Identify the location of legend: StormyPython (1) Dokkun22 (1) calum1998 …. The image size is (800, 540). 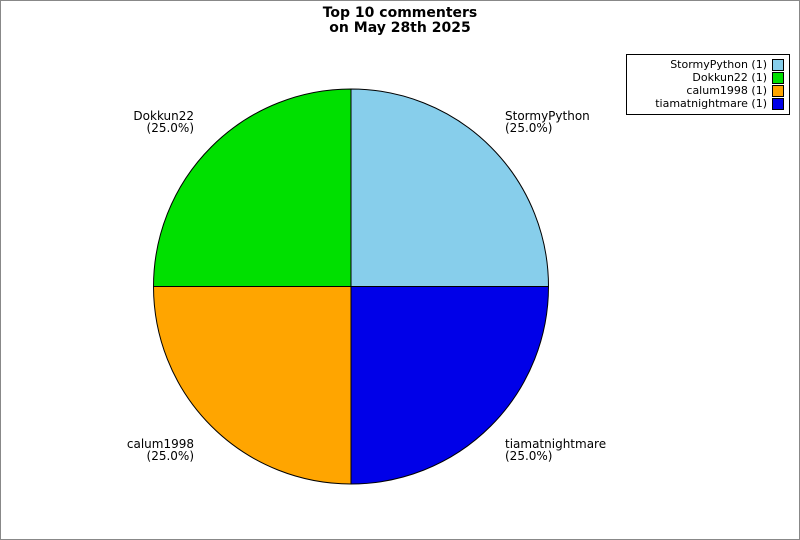
(708, 84).